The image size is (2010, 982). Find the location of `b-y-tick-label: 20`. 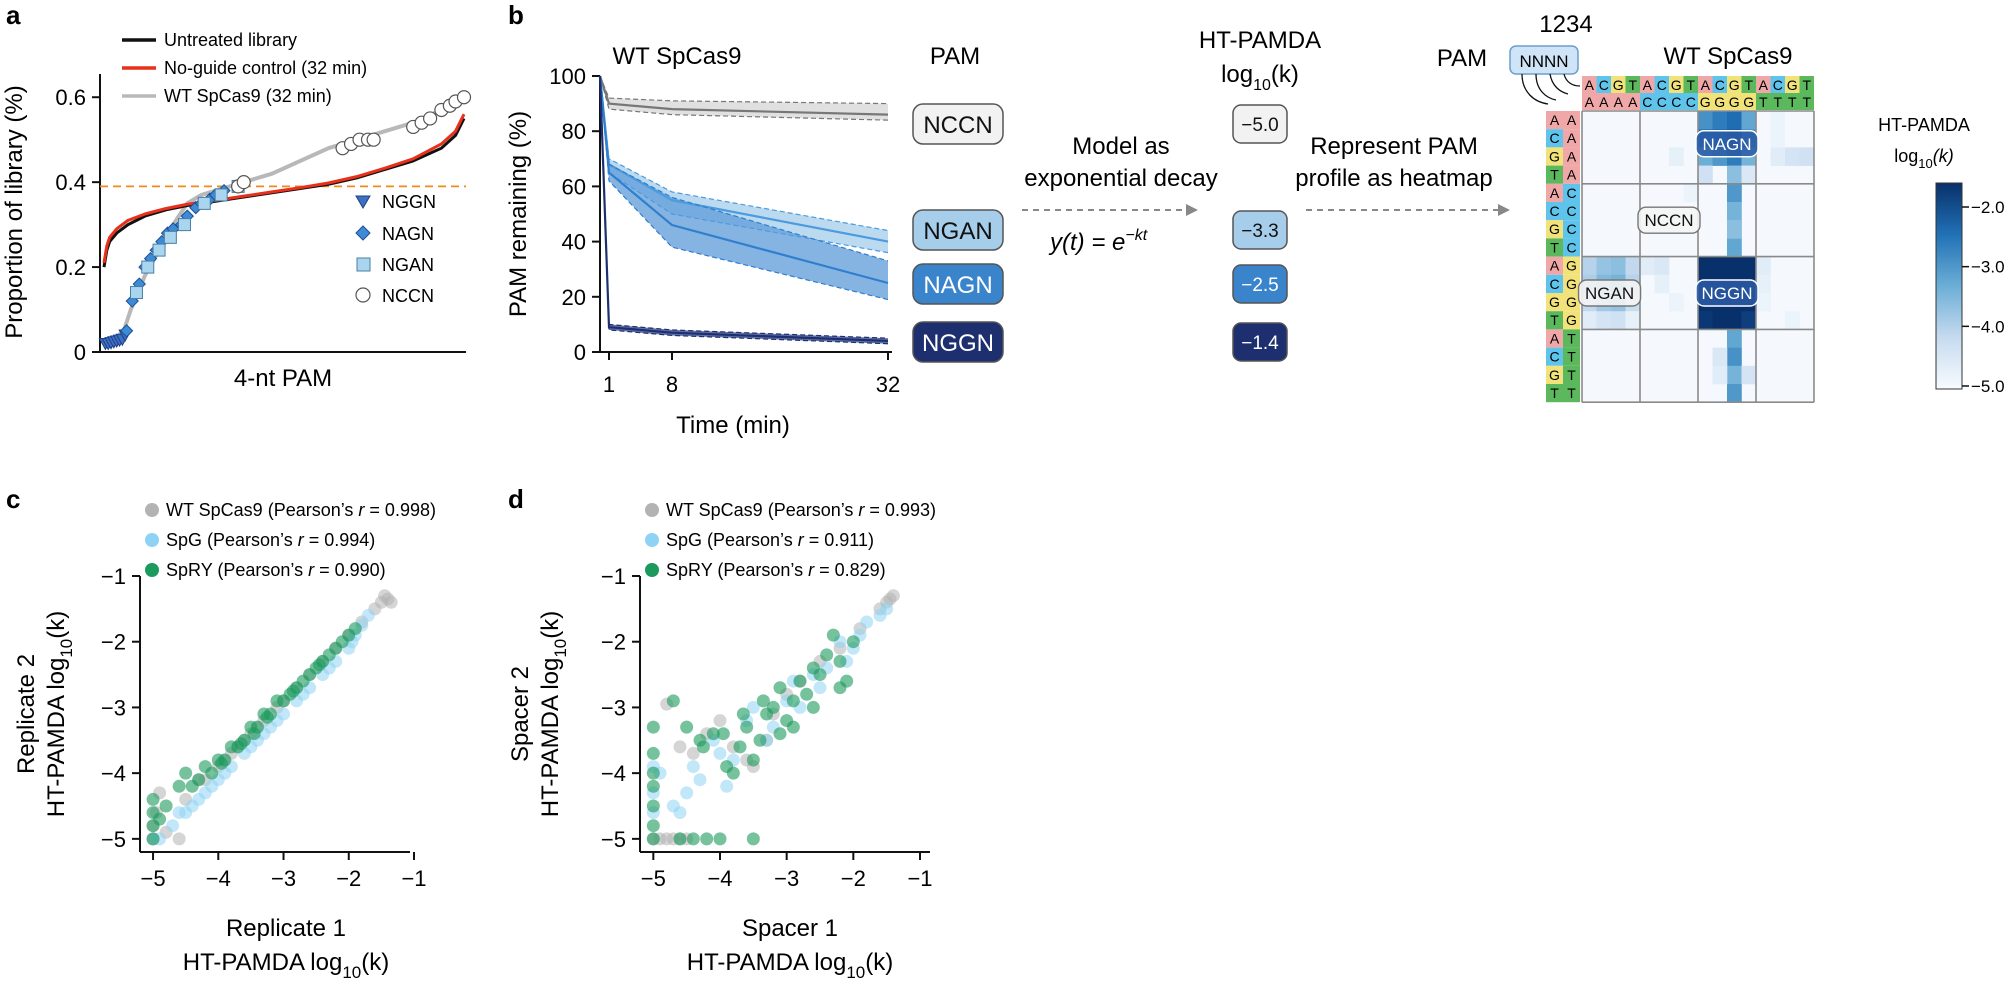

b-y-tick-label: 20 is located at coordinates (574, 297).